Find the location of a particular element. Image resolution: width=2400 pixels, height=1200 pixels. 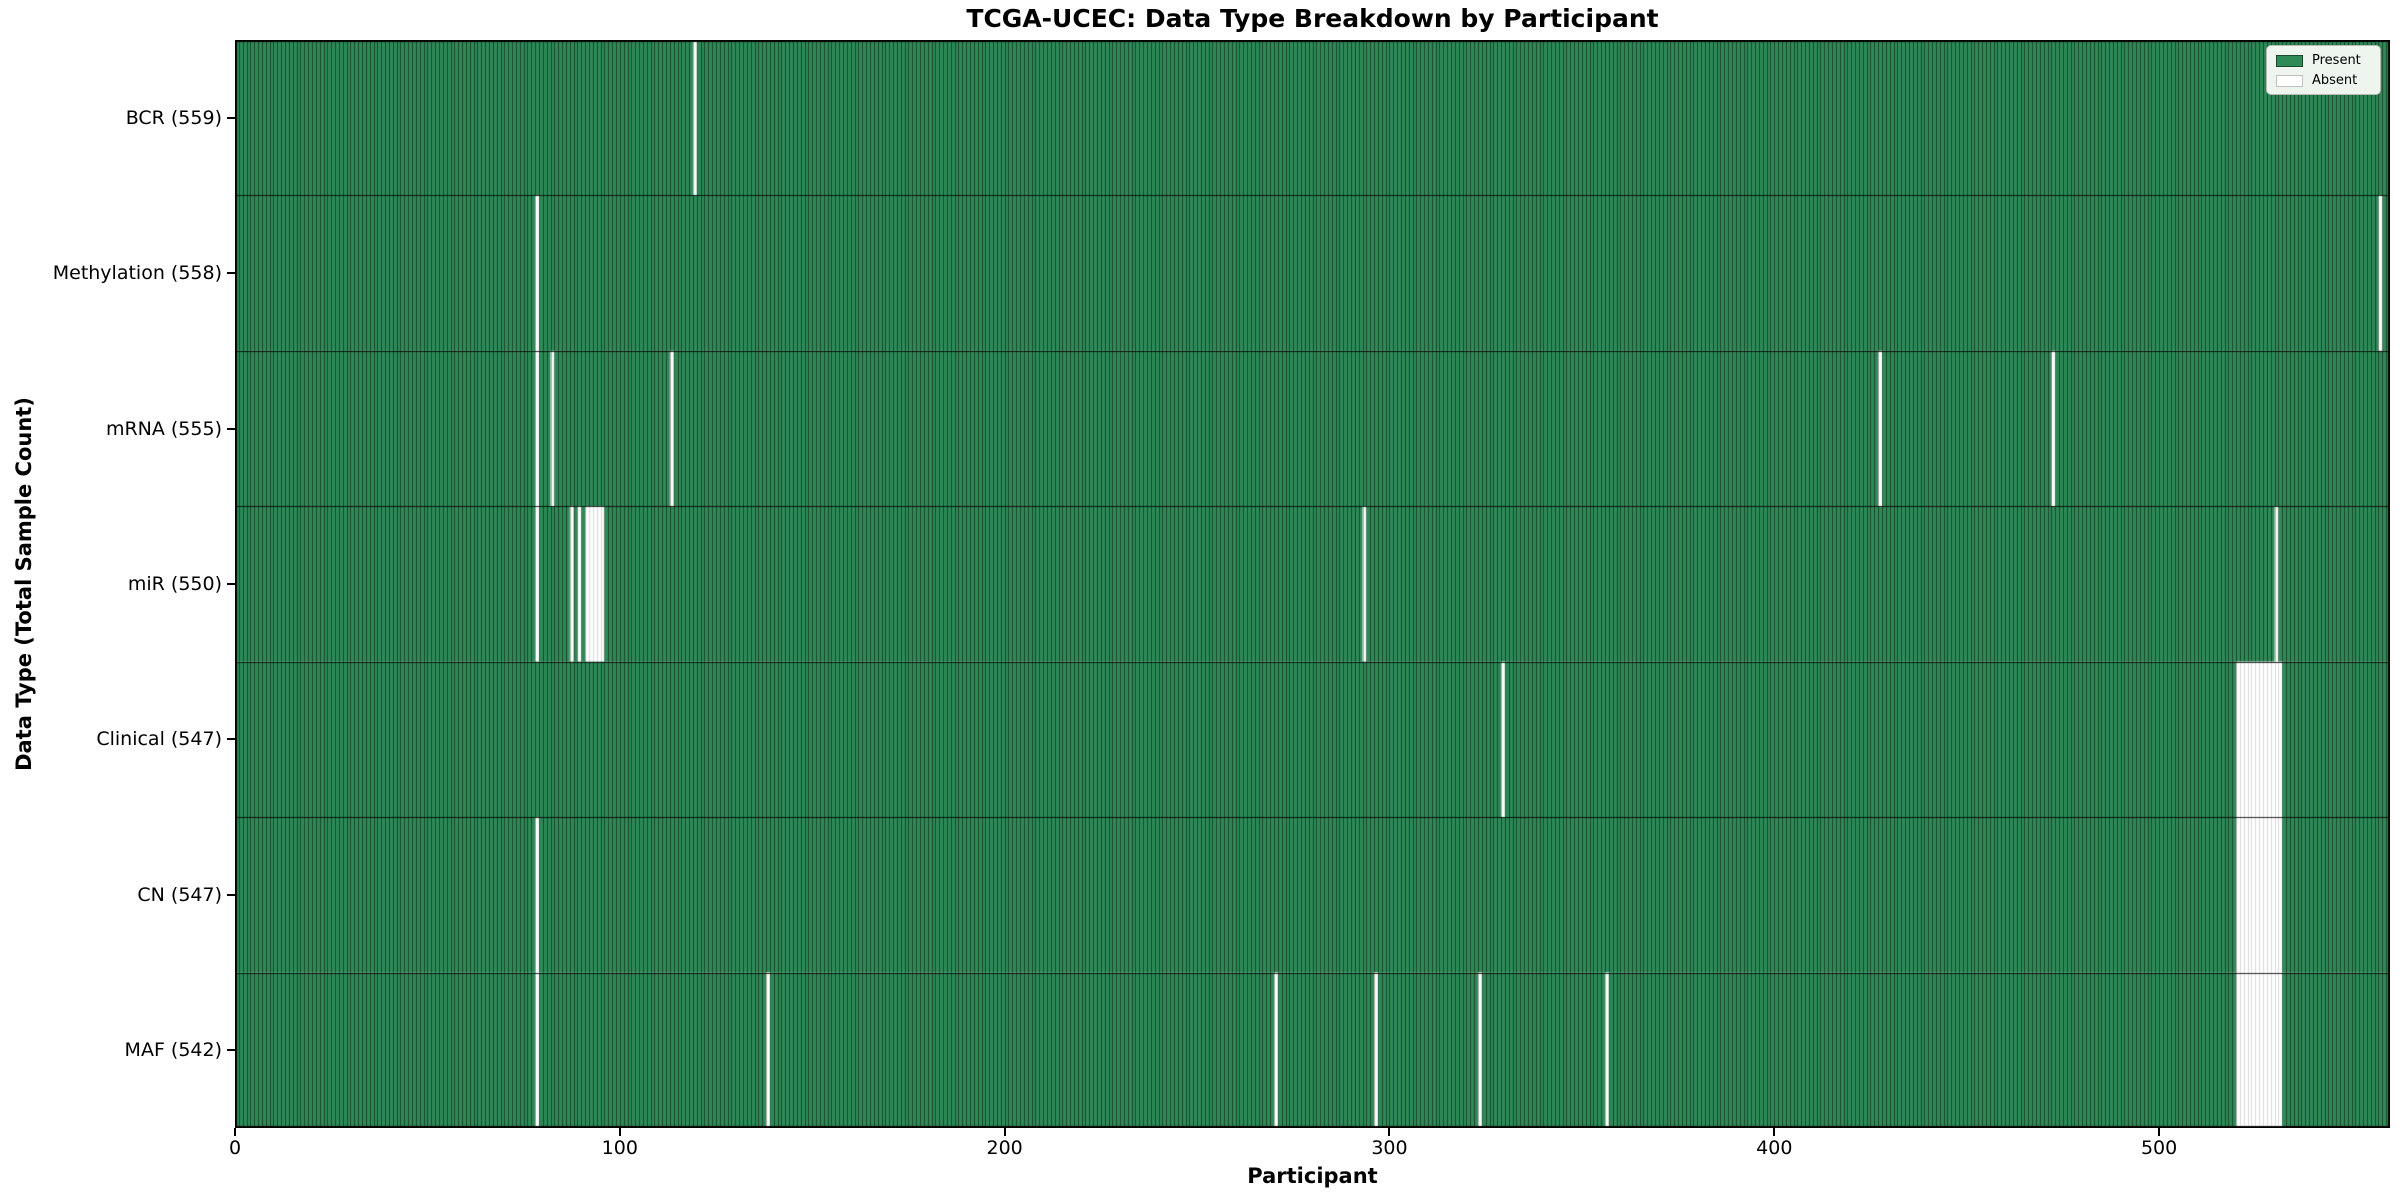

x-tick-label: 500 is located at coordinates (2159, 1148).